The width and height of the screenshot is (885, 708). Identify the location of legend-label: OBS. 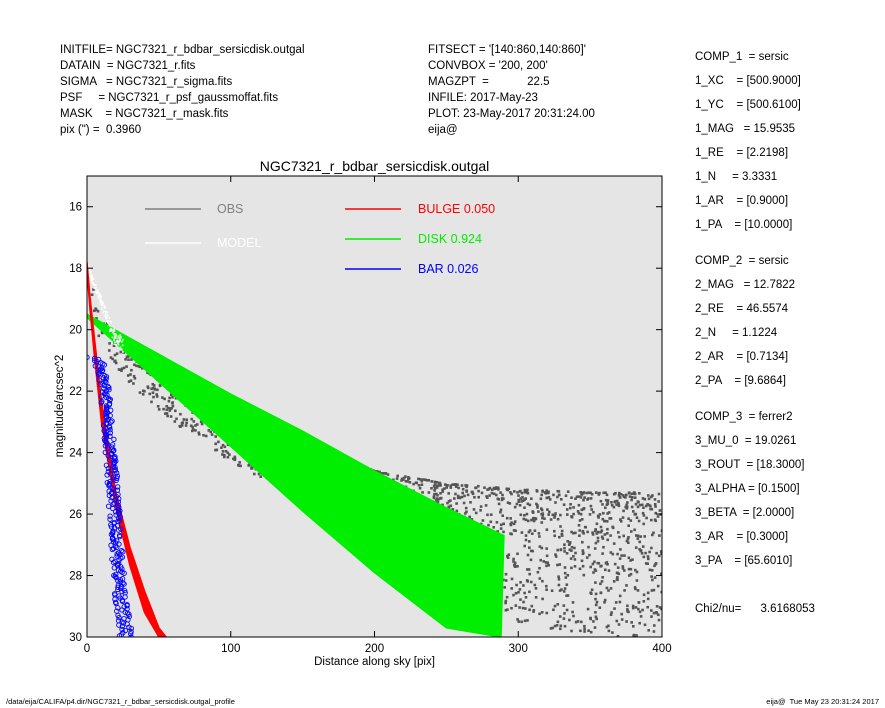
(230, 209).